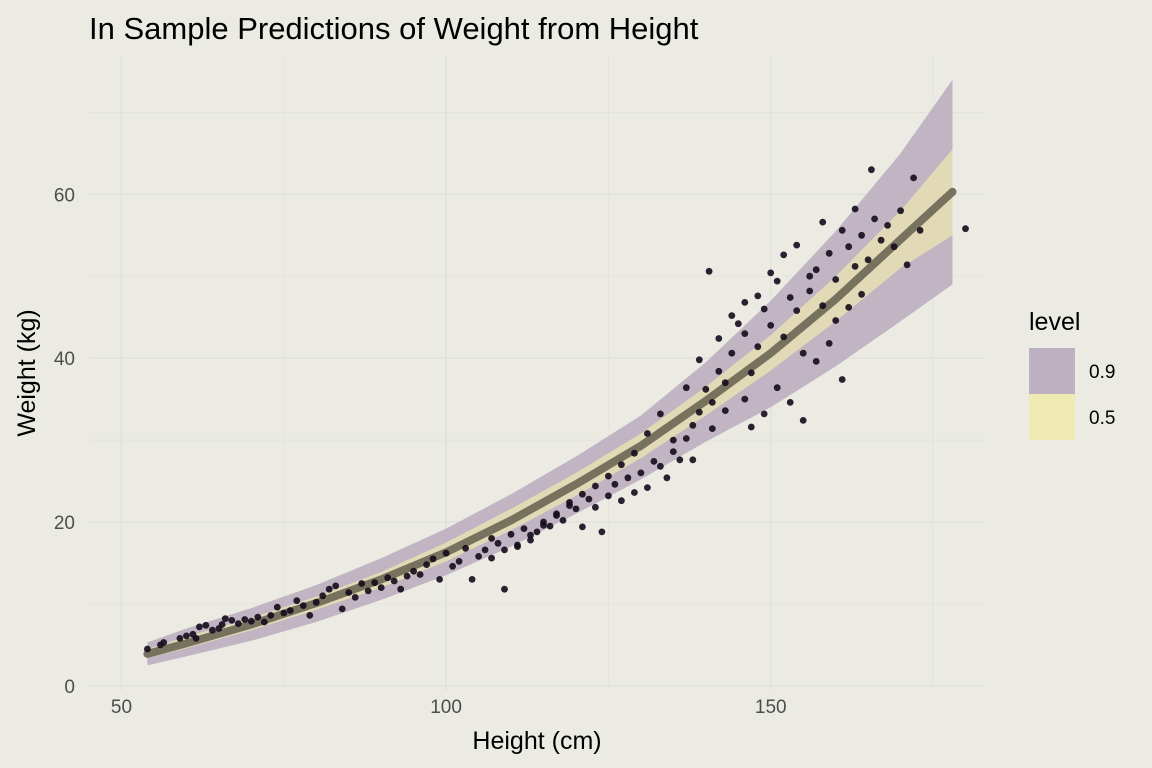  What do you see at coordinates (1102, 418) in the screenshot?
I see `legend-label-0.5: 0.5` at bounding box center [1102, 418].